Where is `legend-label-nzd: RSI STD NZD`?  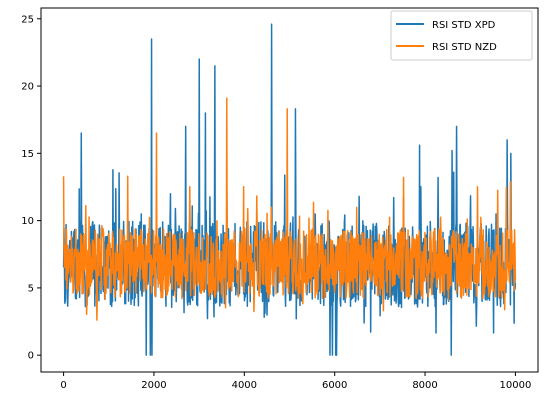 legend-label-nzd: RSI STD NZD is located at coordinates (464, 47).